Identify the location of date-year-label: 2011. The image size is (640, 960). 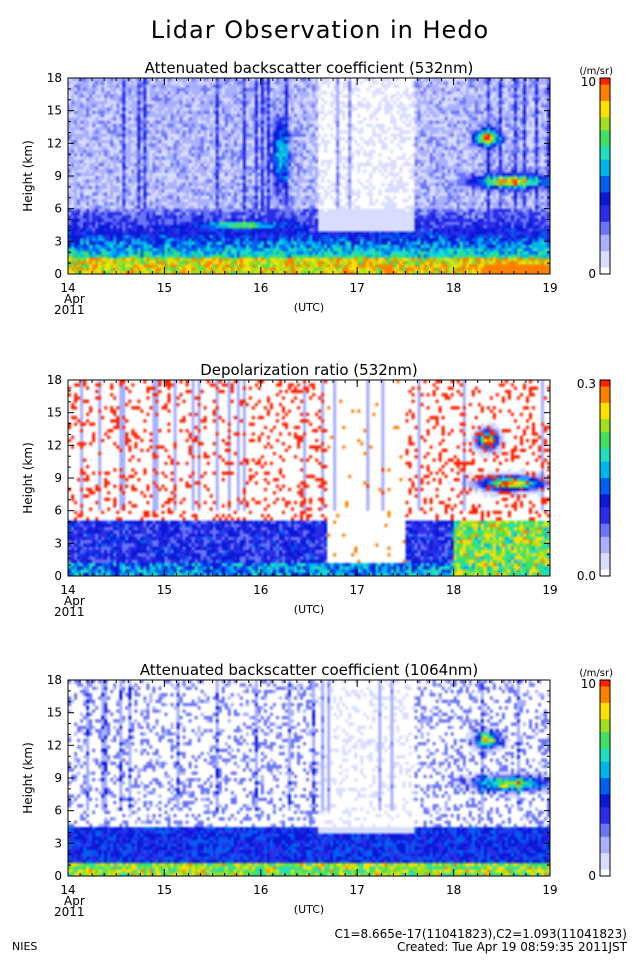
(69, 310).